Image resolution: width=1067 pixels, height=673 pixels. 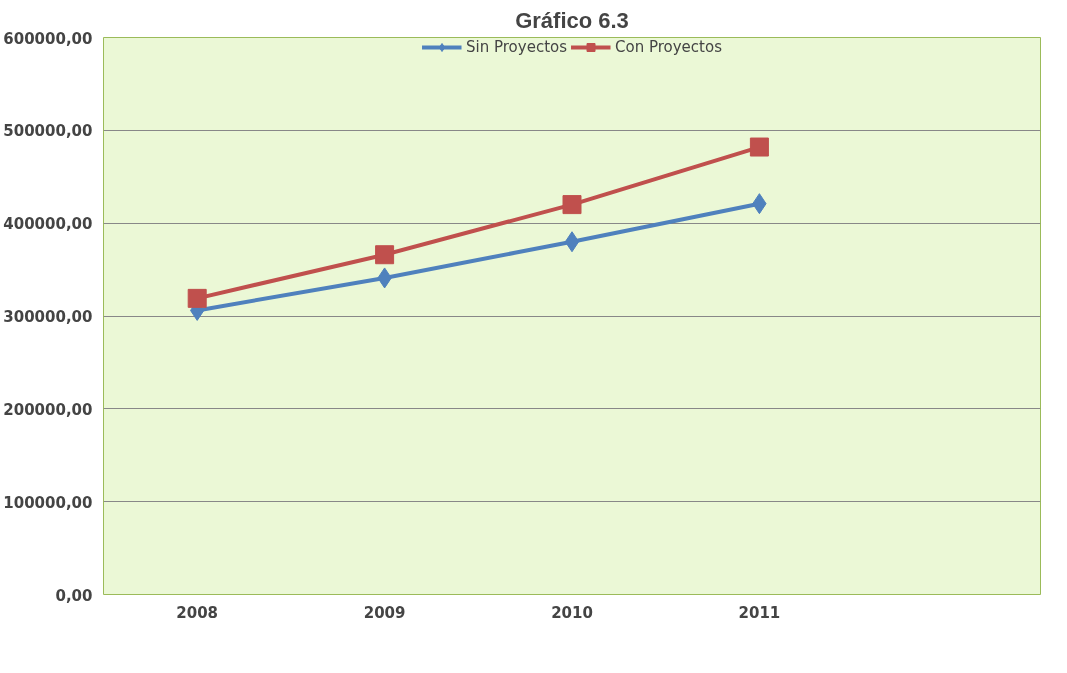 What do you see at coordinates (572, 612) in the screenshot?
I see `x-tick-label: 2010` at bounding box center [572, 612].